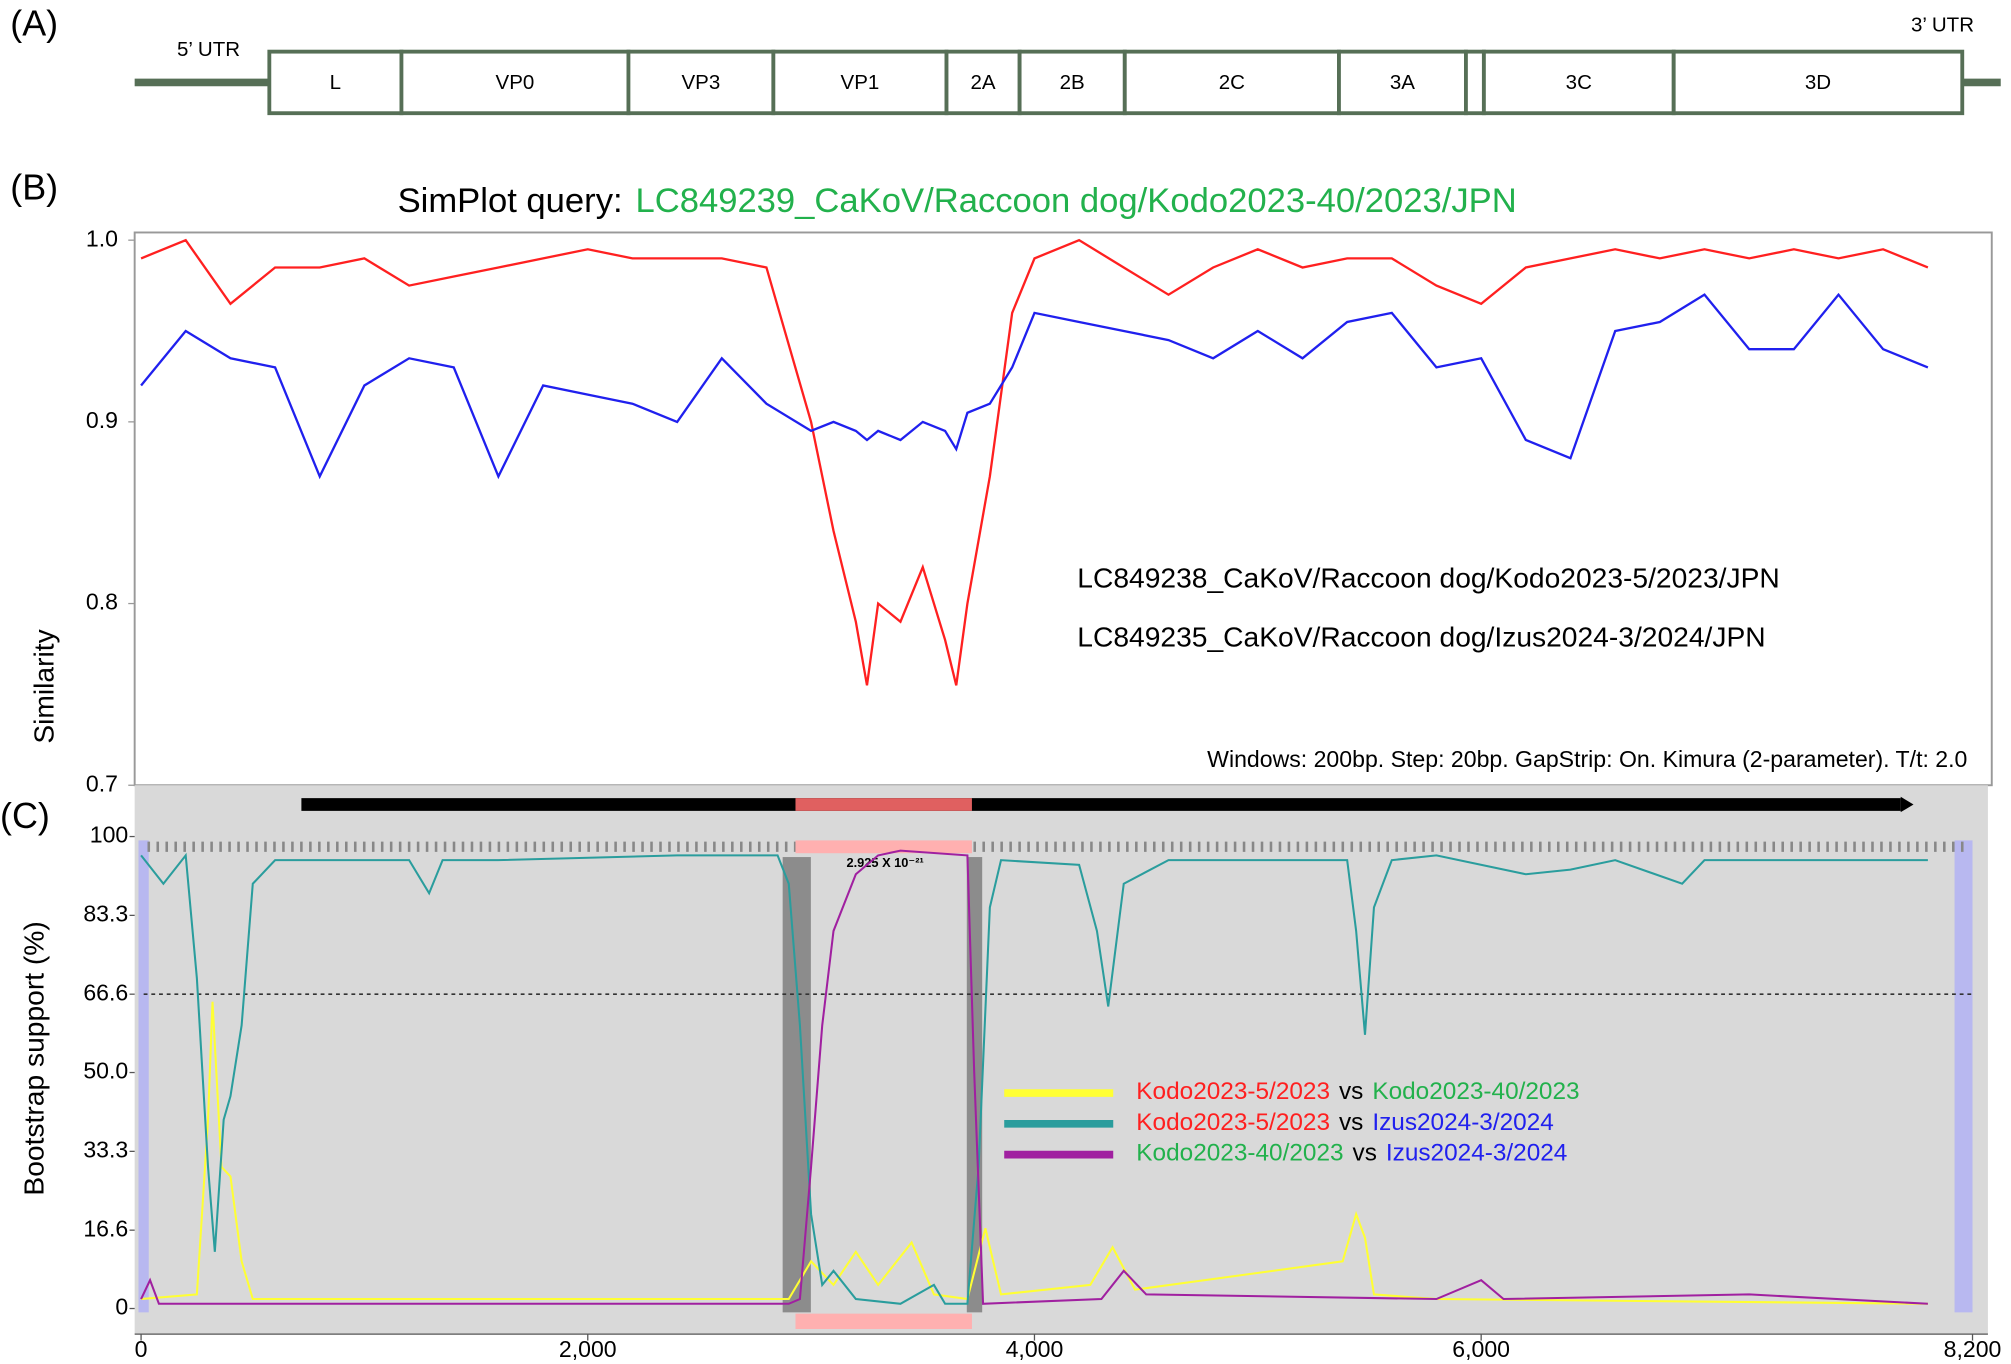  Describe the element at coordinates (102, 783) in the screenshot. I see `y-tick-label: 0.7` at that location.